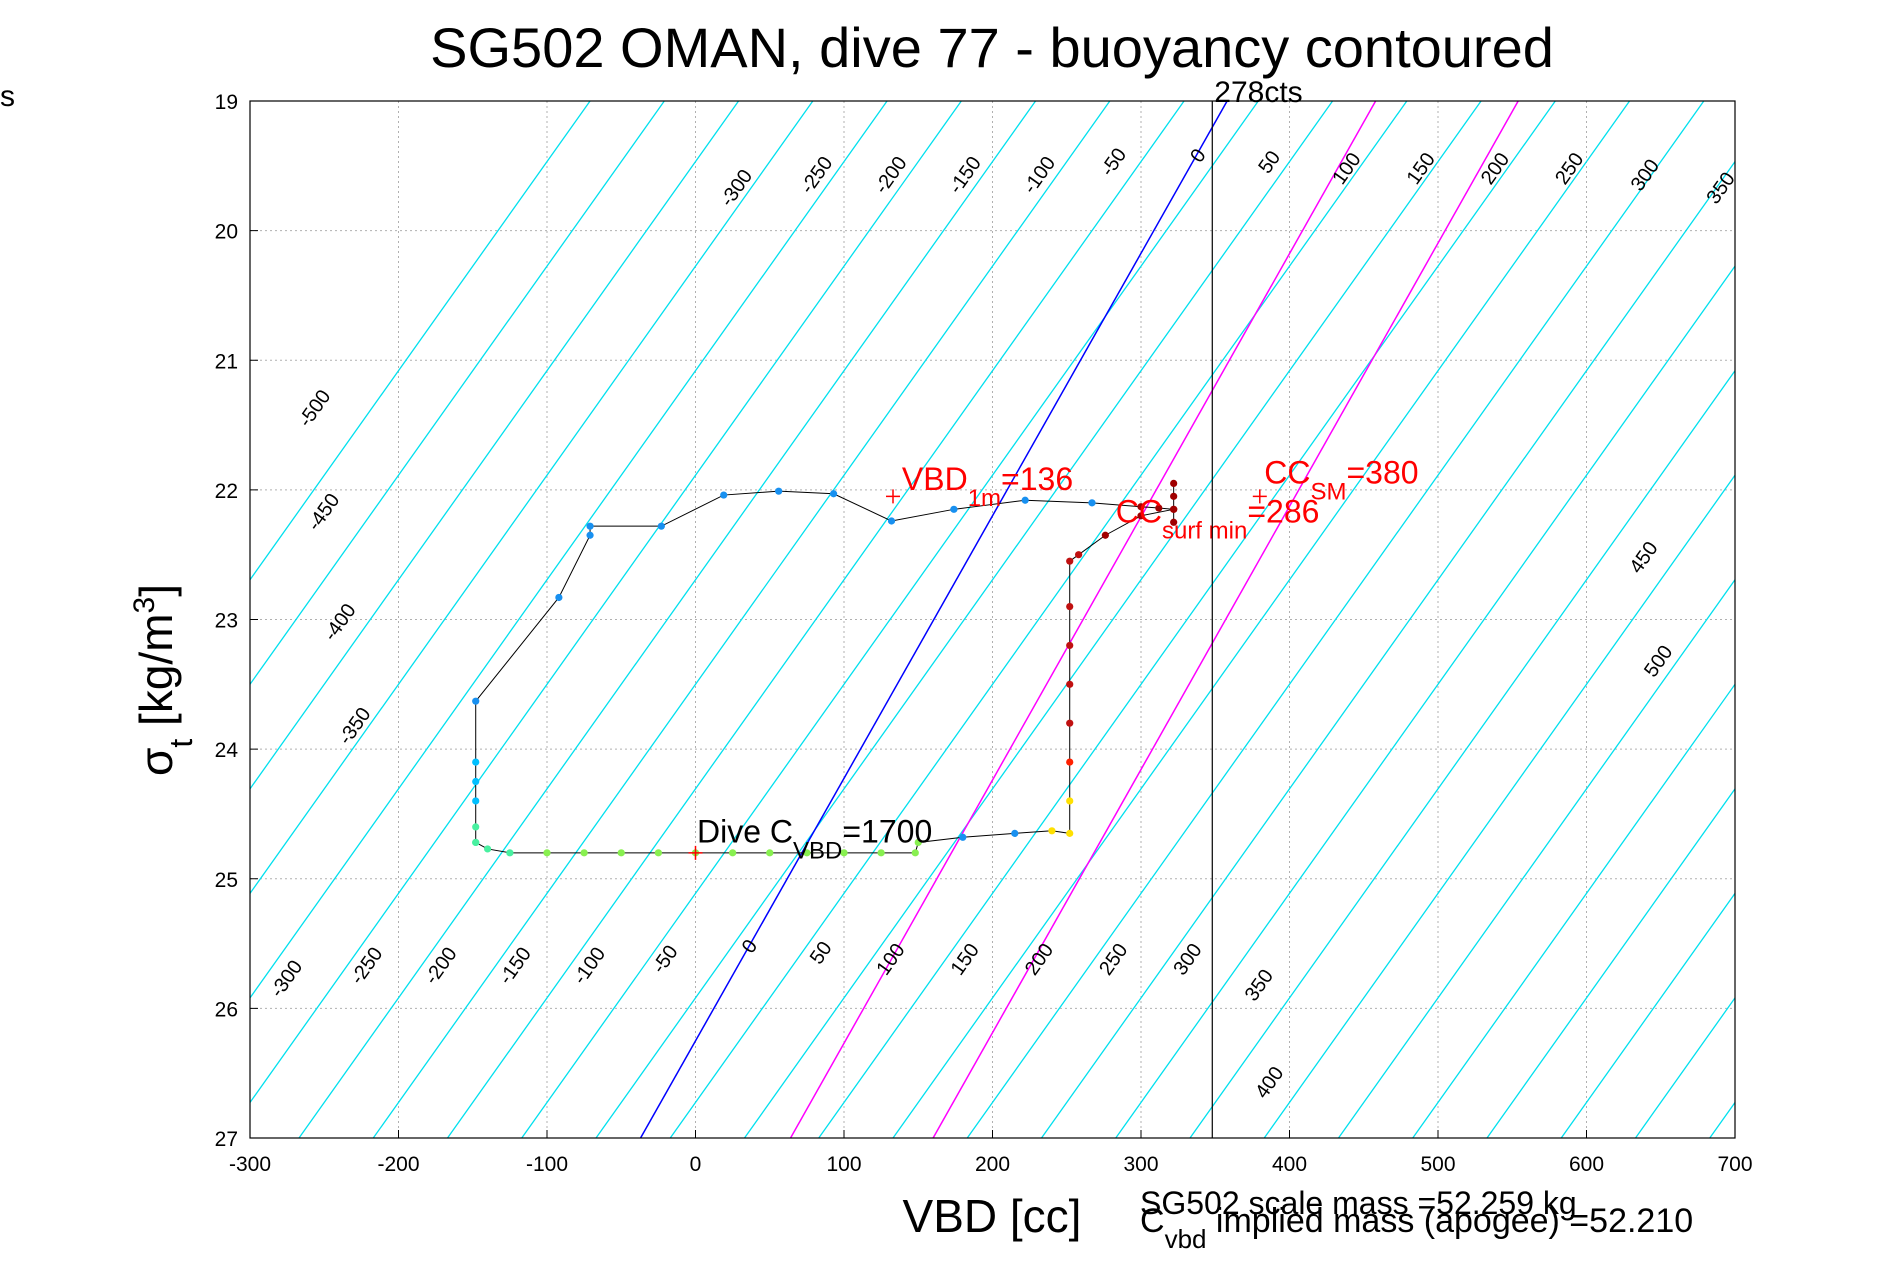  I want to click on x-tick-label: -200, so click(398, 1164).